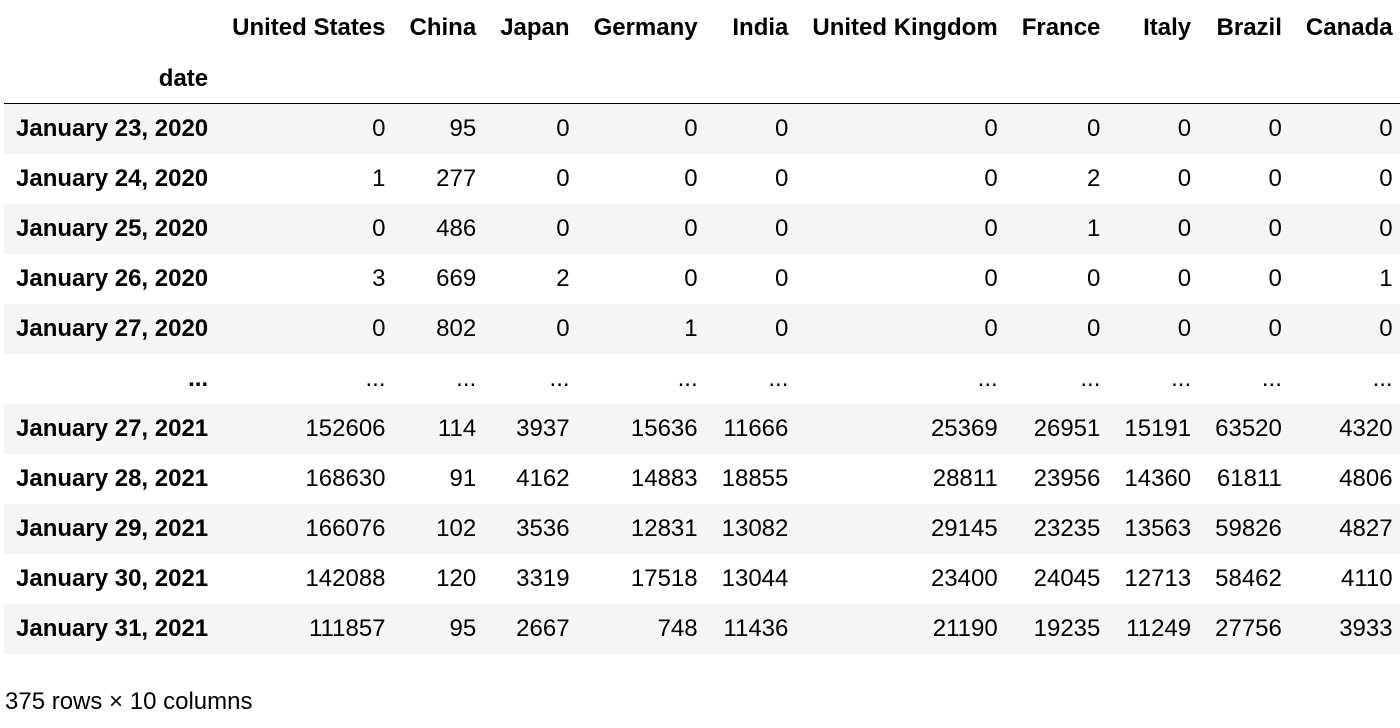 This screenshot has height=728, width=1400. What do you see at coordinates (112, 578) in the screenshot?
I see `row-index: January 30, 2021` at bounding box center [112, 578].